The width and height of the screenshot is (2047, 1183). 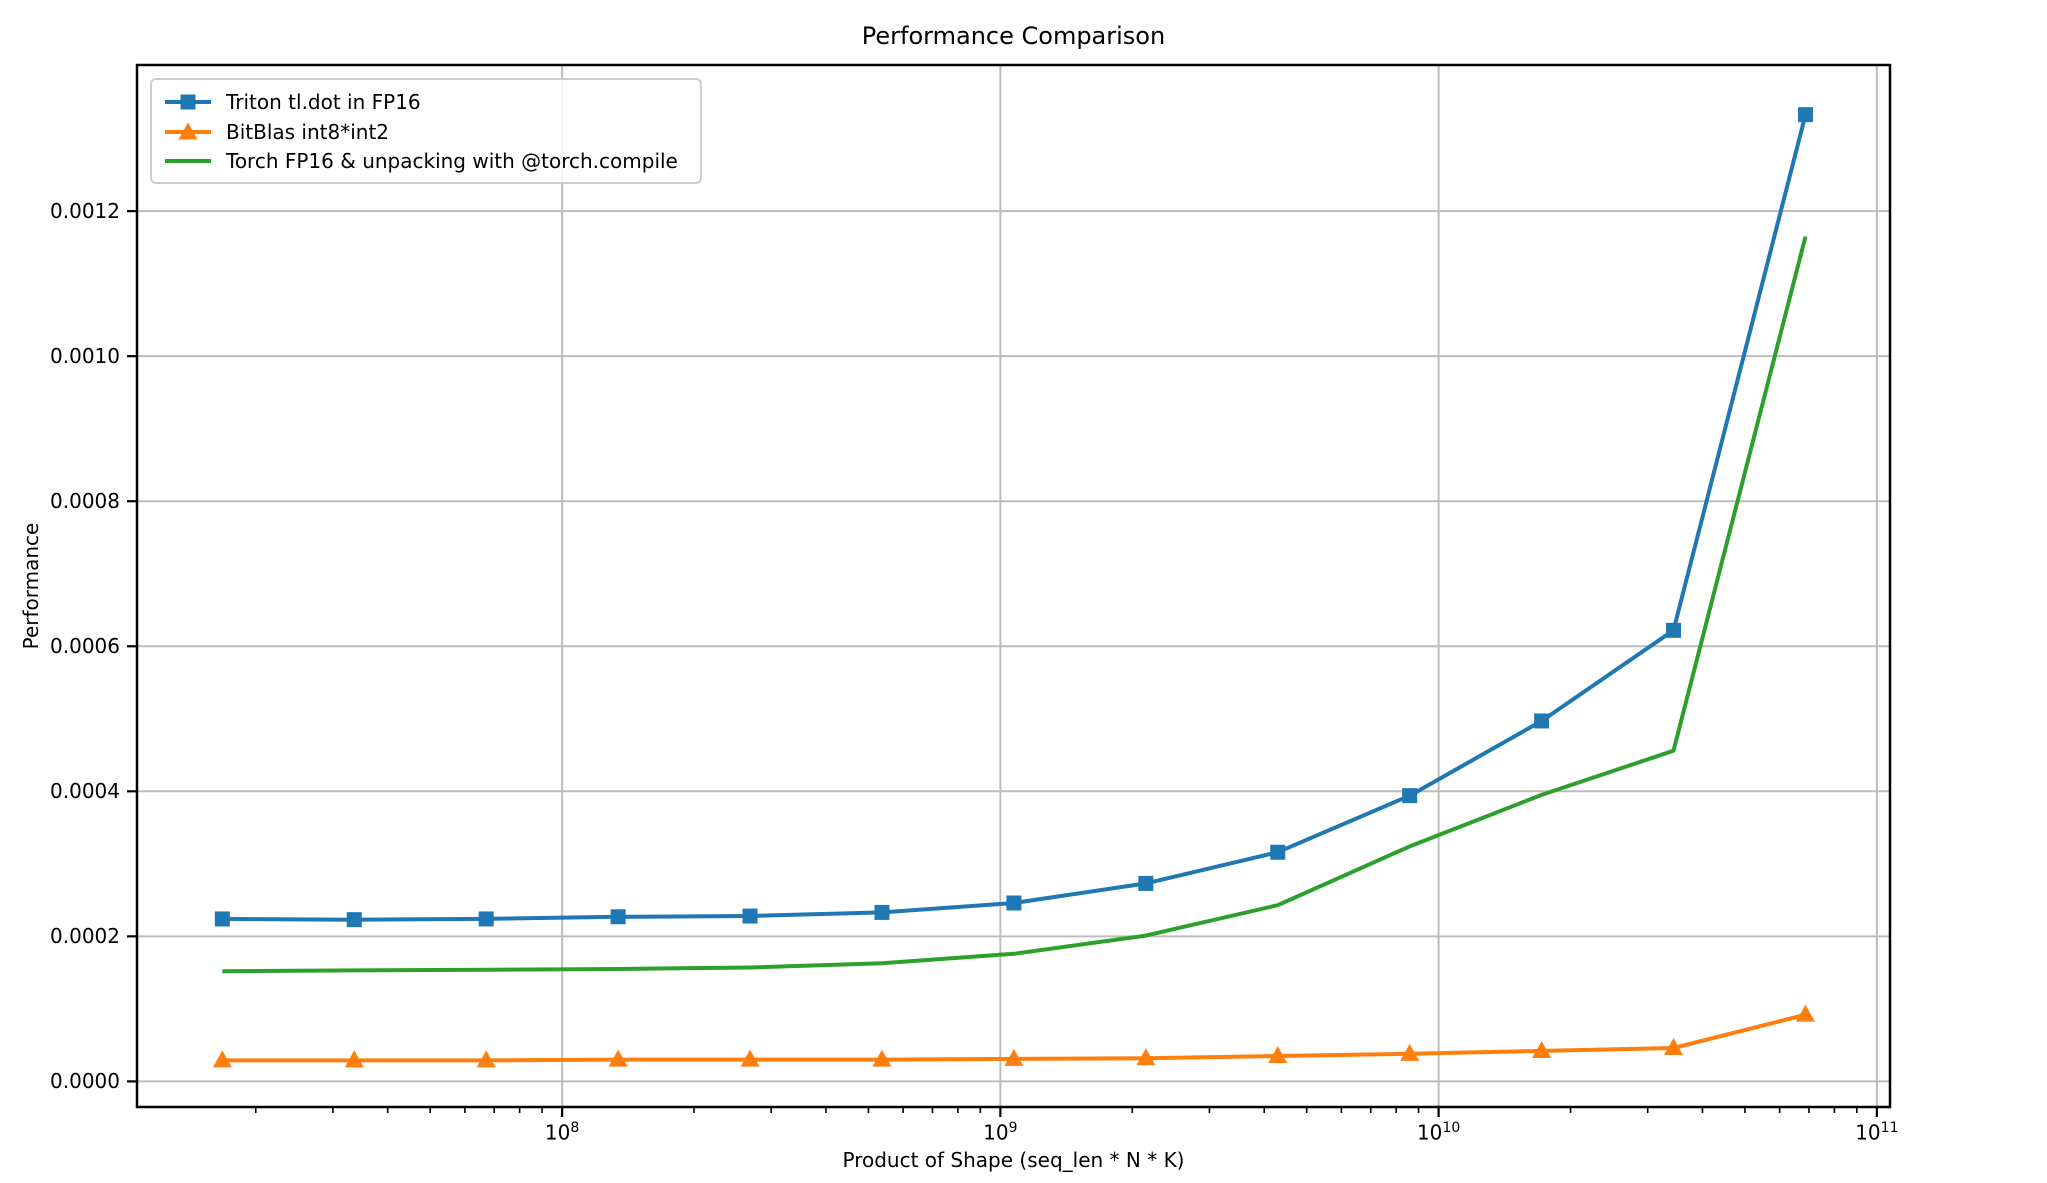 What do you see at coordinates (85, 791) in the screenshot?
I see `y-tick-label: 0.0004` at bounding box center [85, 791].